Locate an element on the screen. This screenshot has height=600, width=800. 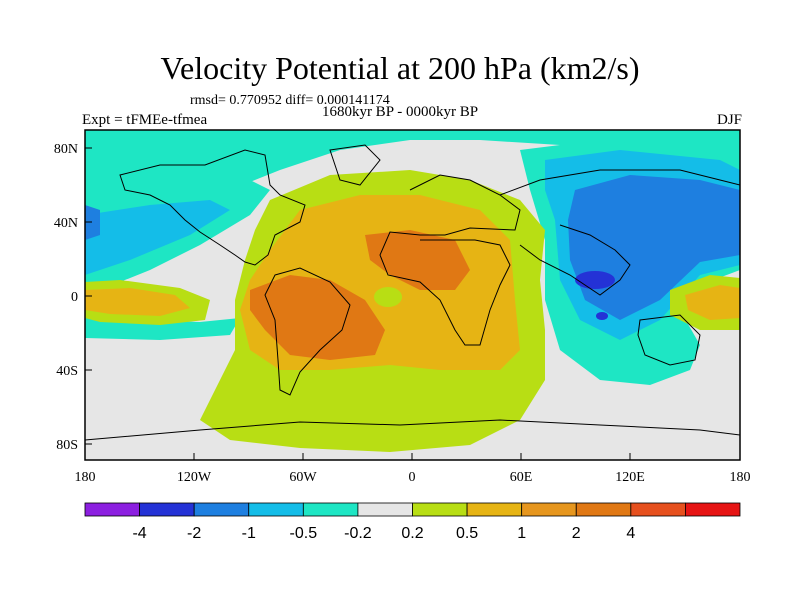
coast-asia is located at coordinates (619, 232).